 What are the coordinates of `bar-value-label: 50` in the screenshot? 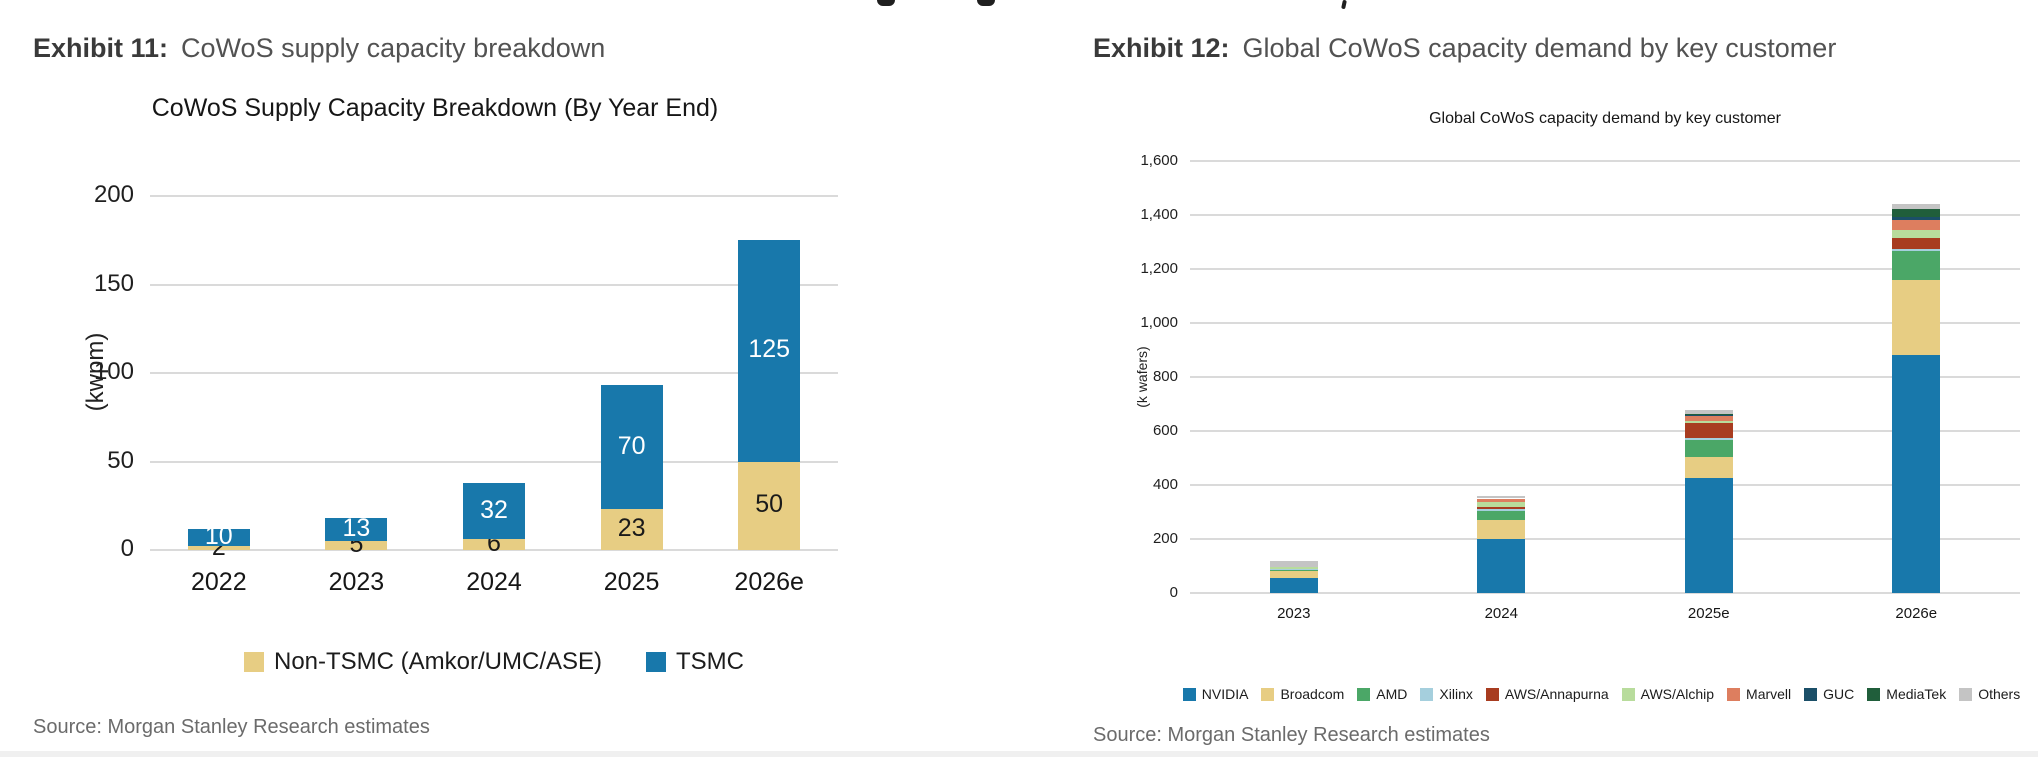 It's located at (769, 504).